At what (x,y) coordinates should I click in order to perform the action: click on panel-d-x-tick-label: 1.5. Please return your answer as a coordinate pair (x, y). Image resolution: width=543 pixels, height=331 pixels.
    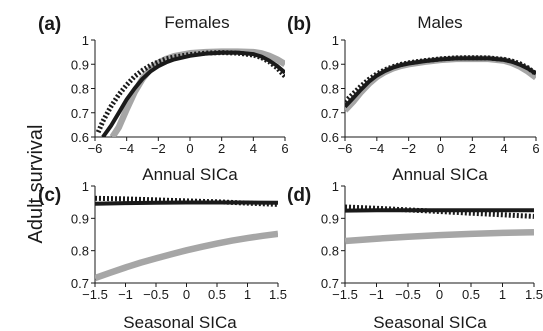
    Looking at the image, I should click on (534, 294).